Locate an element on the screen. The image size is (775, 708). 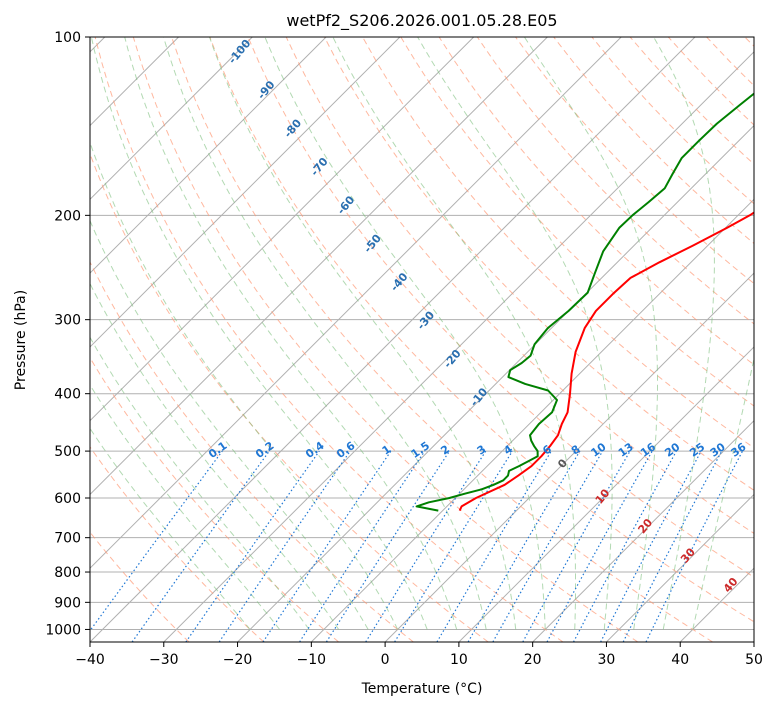
adiabat-label: 40 is located at coordinates (731, 585).